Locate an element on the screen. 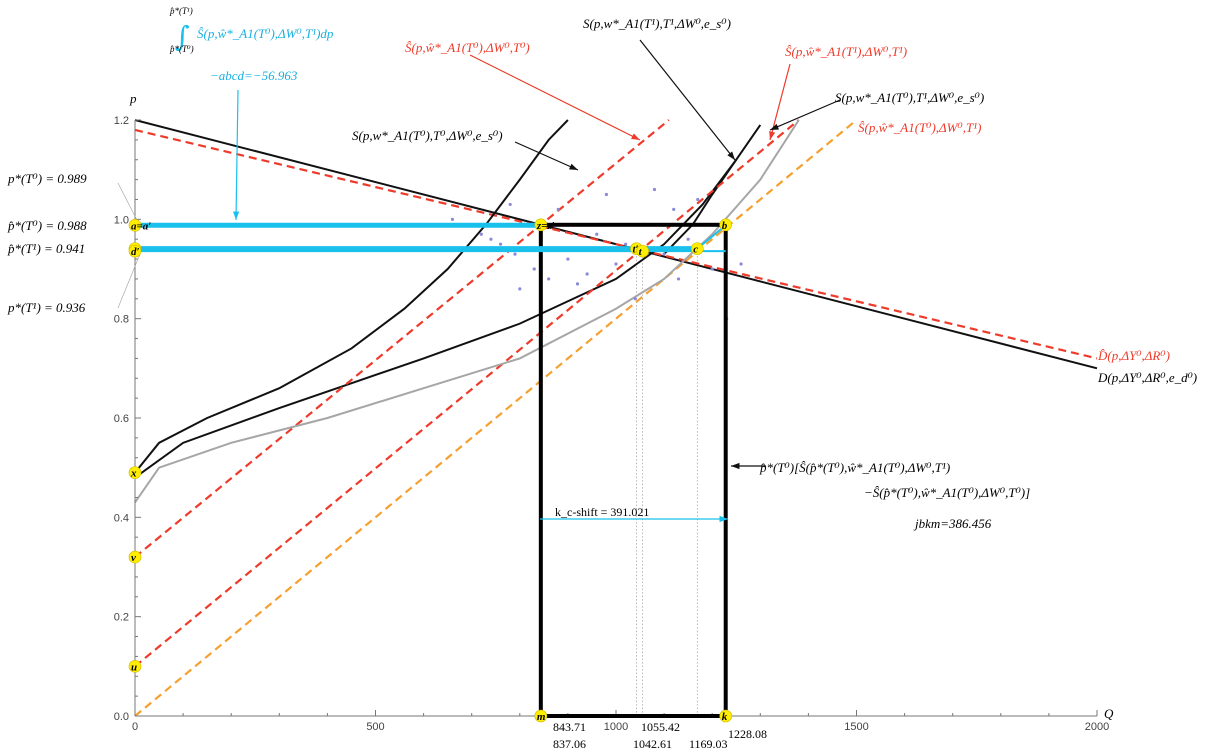 This screenshot has height=755, width=1228. qty-label-843: 843.71 is located at coordinates (569, 727).